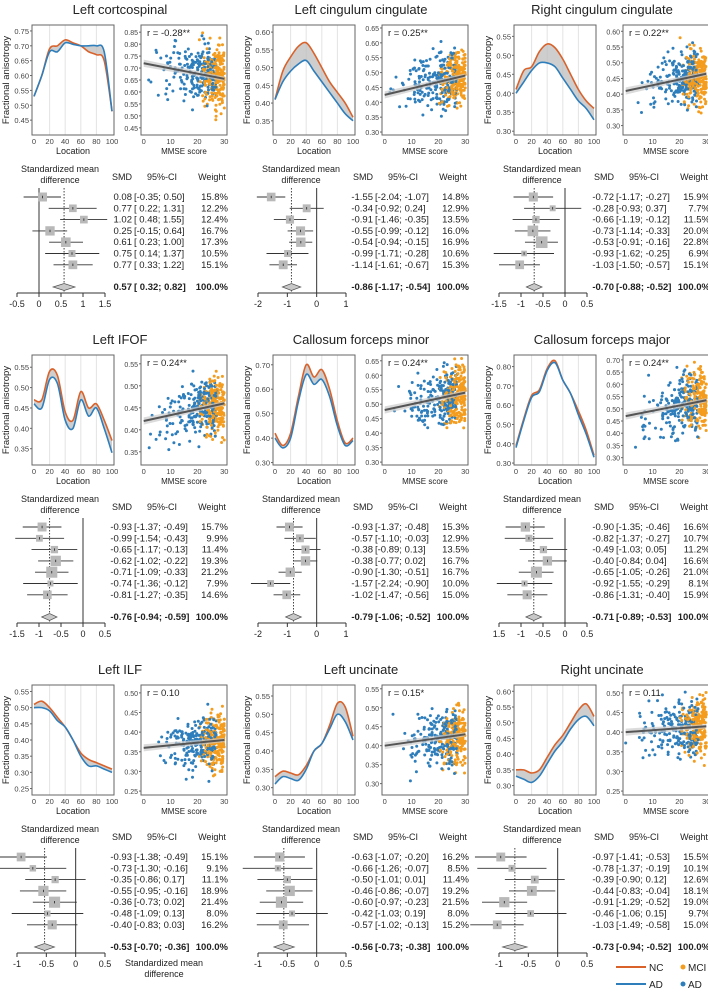 This screenshot has width=708, height=996. What do you see at coordinates (96, 471) in the screenshot?
I see `x-tick-label: 80` at bounding box center [96, 471].